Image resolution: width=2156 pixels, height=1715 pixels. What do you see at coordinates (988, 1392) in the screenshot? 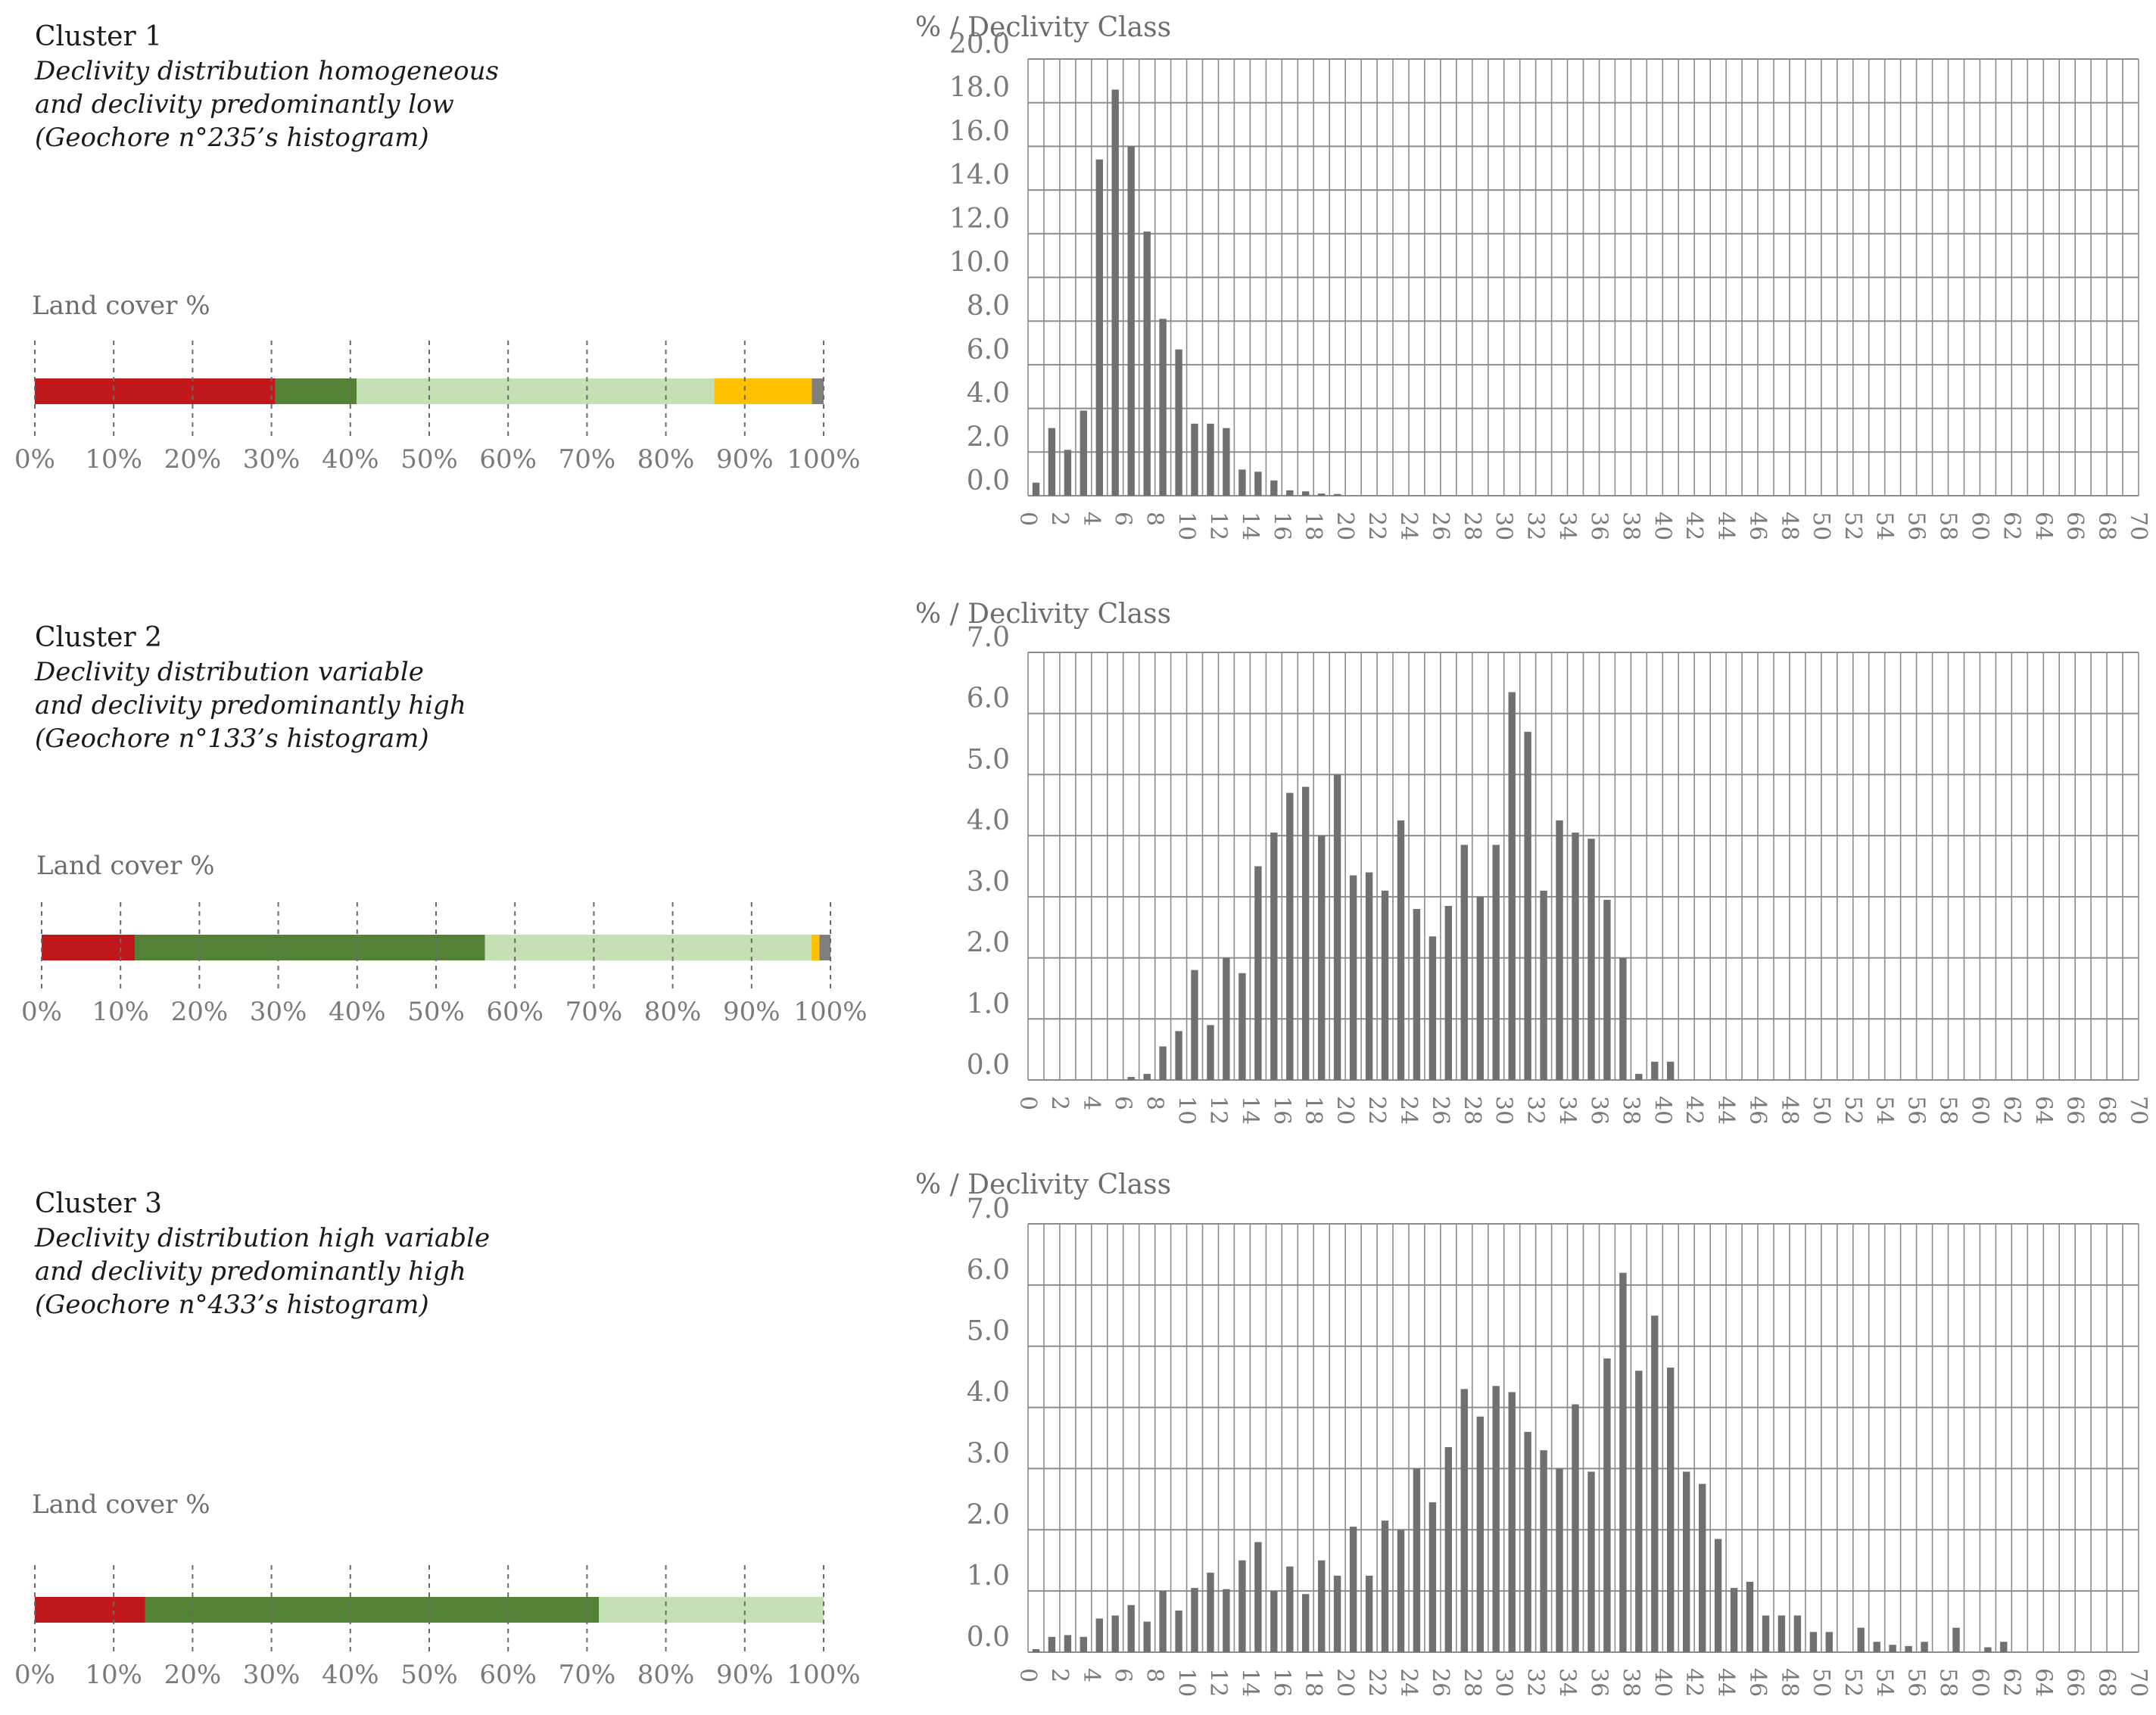
I see `c3-histogram-ytick-label: 4.0` at bounding box center [988, 1392].